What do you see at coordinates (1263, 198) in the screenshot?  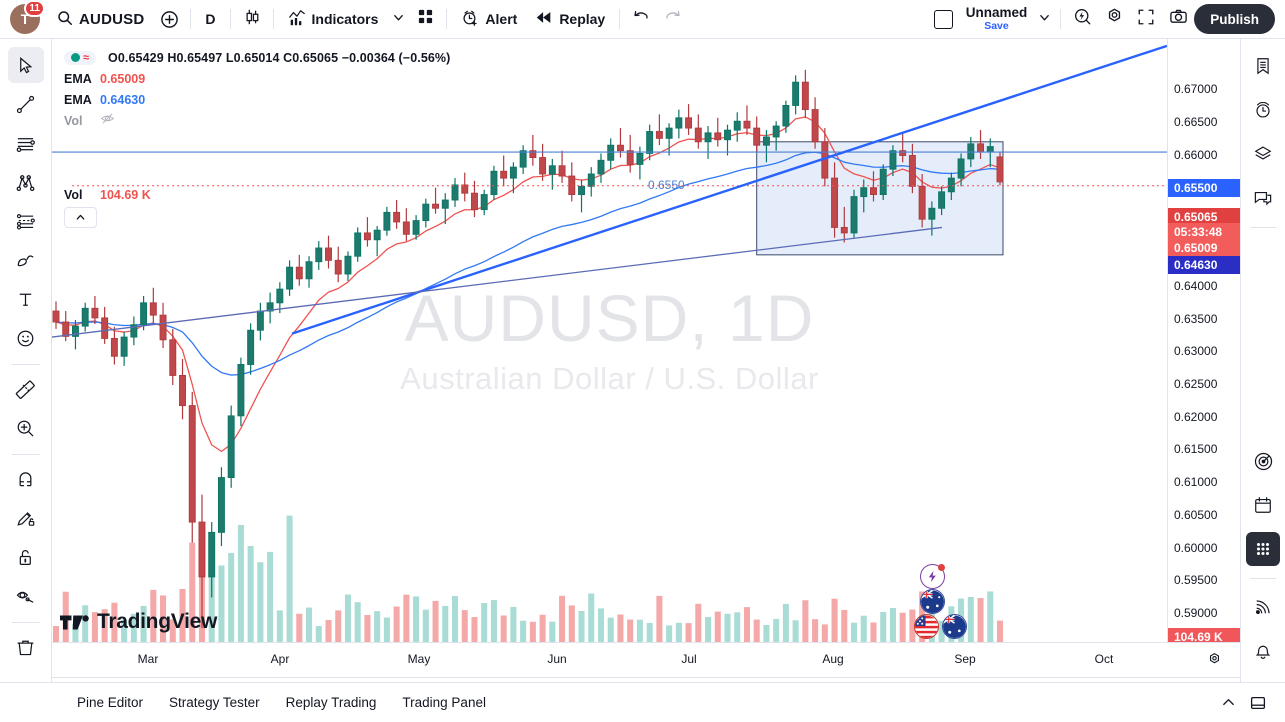 I see `chat-icon` at bounding box center [1263, 198].